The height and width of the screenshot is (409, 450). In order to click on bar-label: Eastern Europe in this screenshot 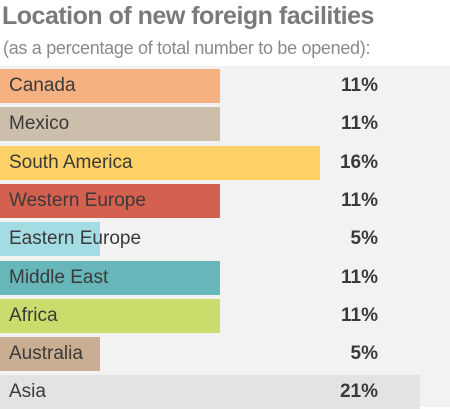, I will do `click(75, 239)`.